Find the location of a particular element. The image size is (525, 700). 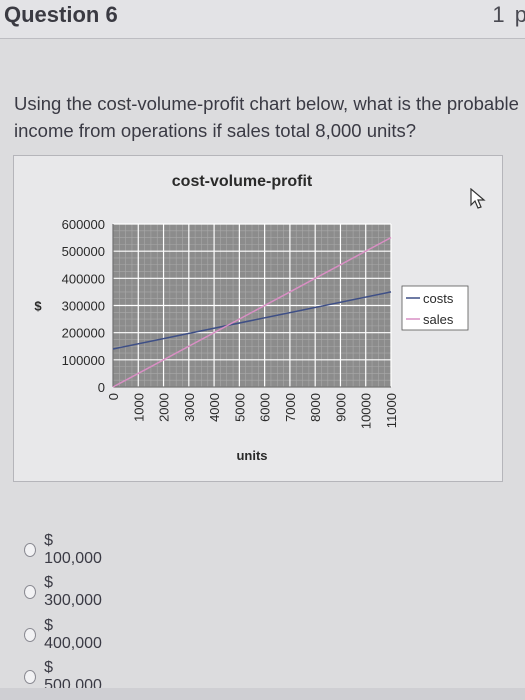

y-tick-label: 0 is located at coordinates (101, 387).